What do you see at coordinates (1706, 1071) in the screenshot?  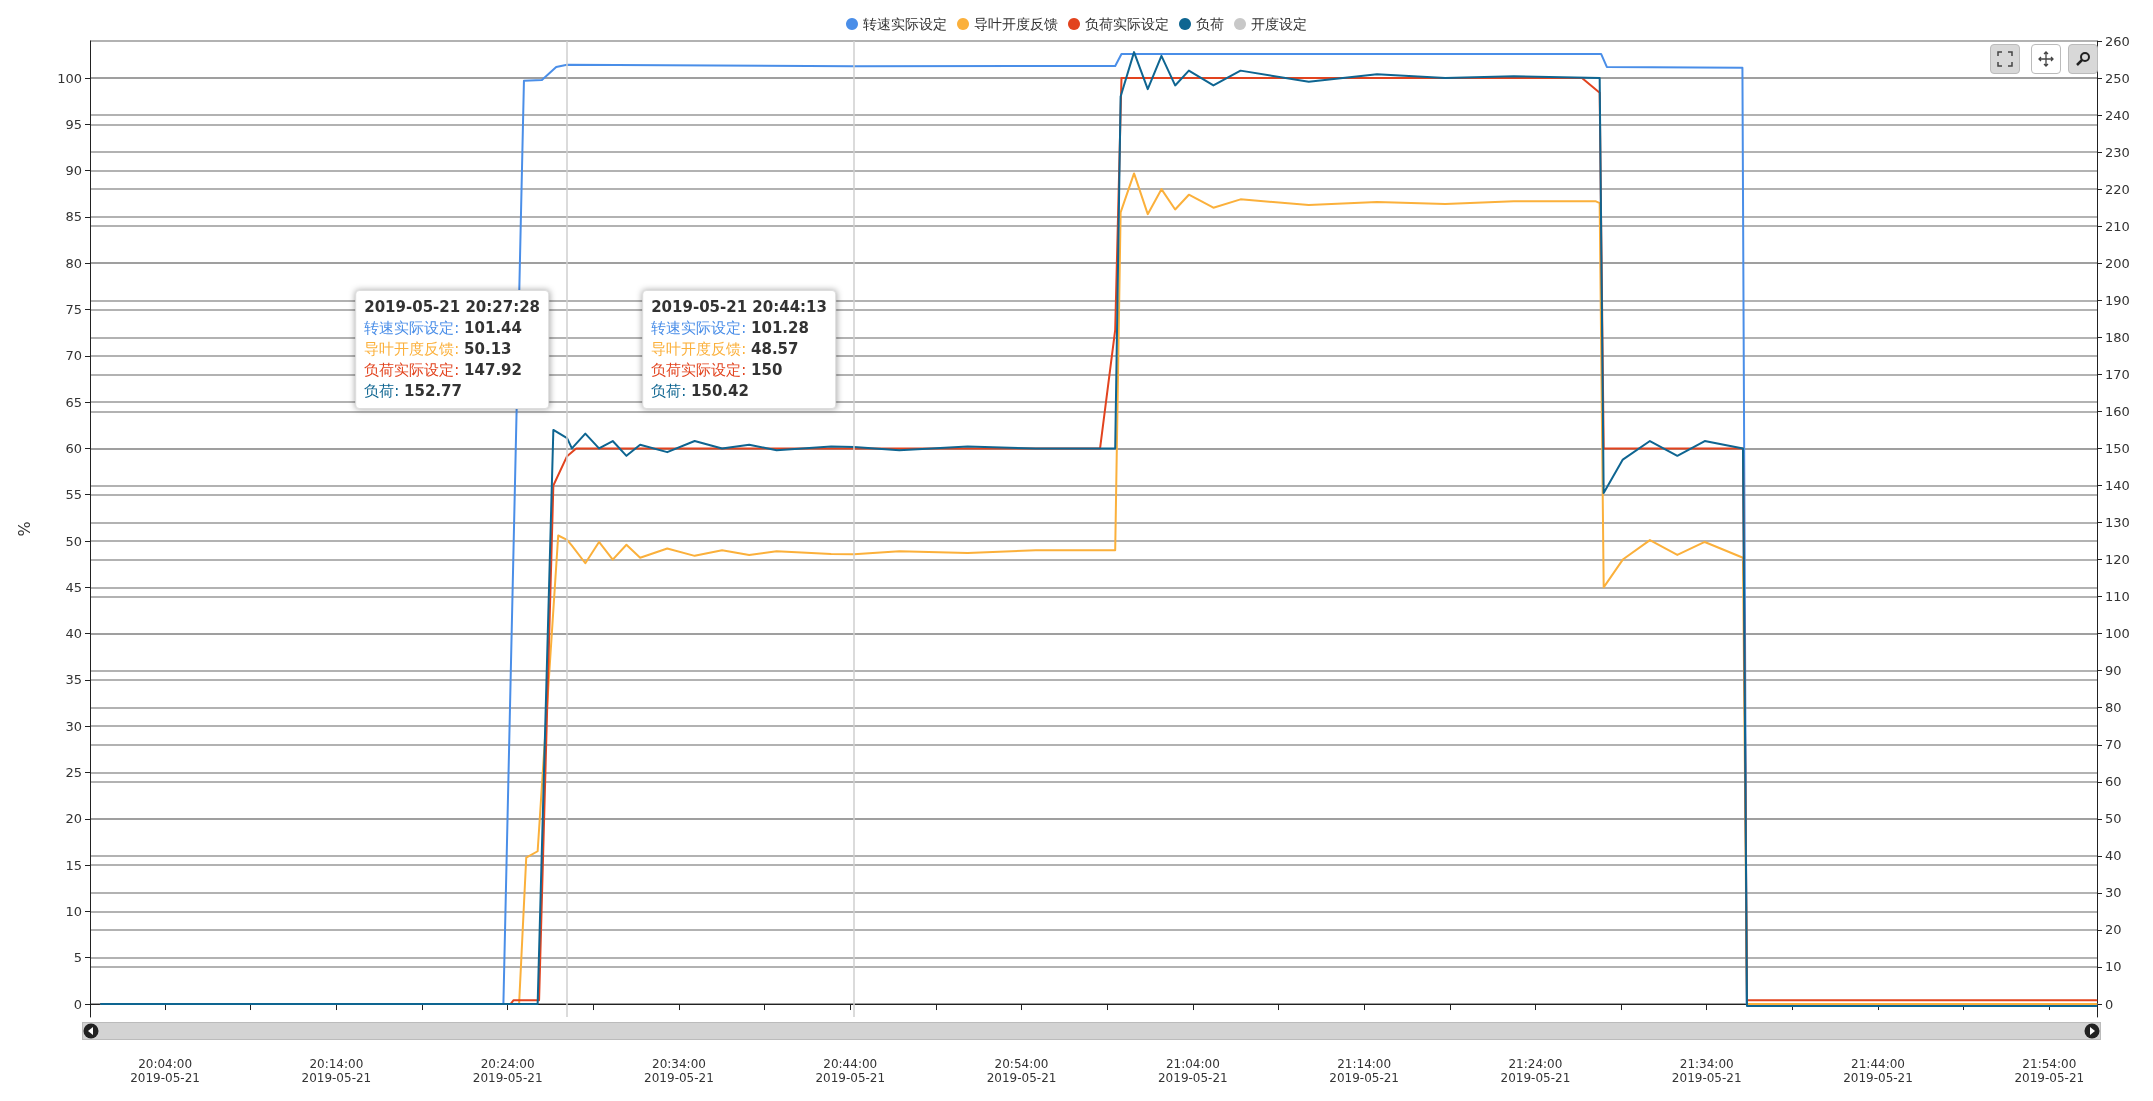 I see `x-tick-label: 21:34:00 2019-05-21` at bounding box center [1706, 1071].